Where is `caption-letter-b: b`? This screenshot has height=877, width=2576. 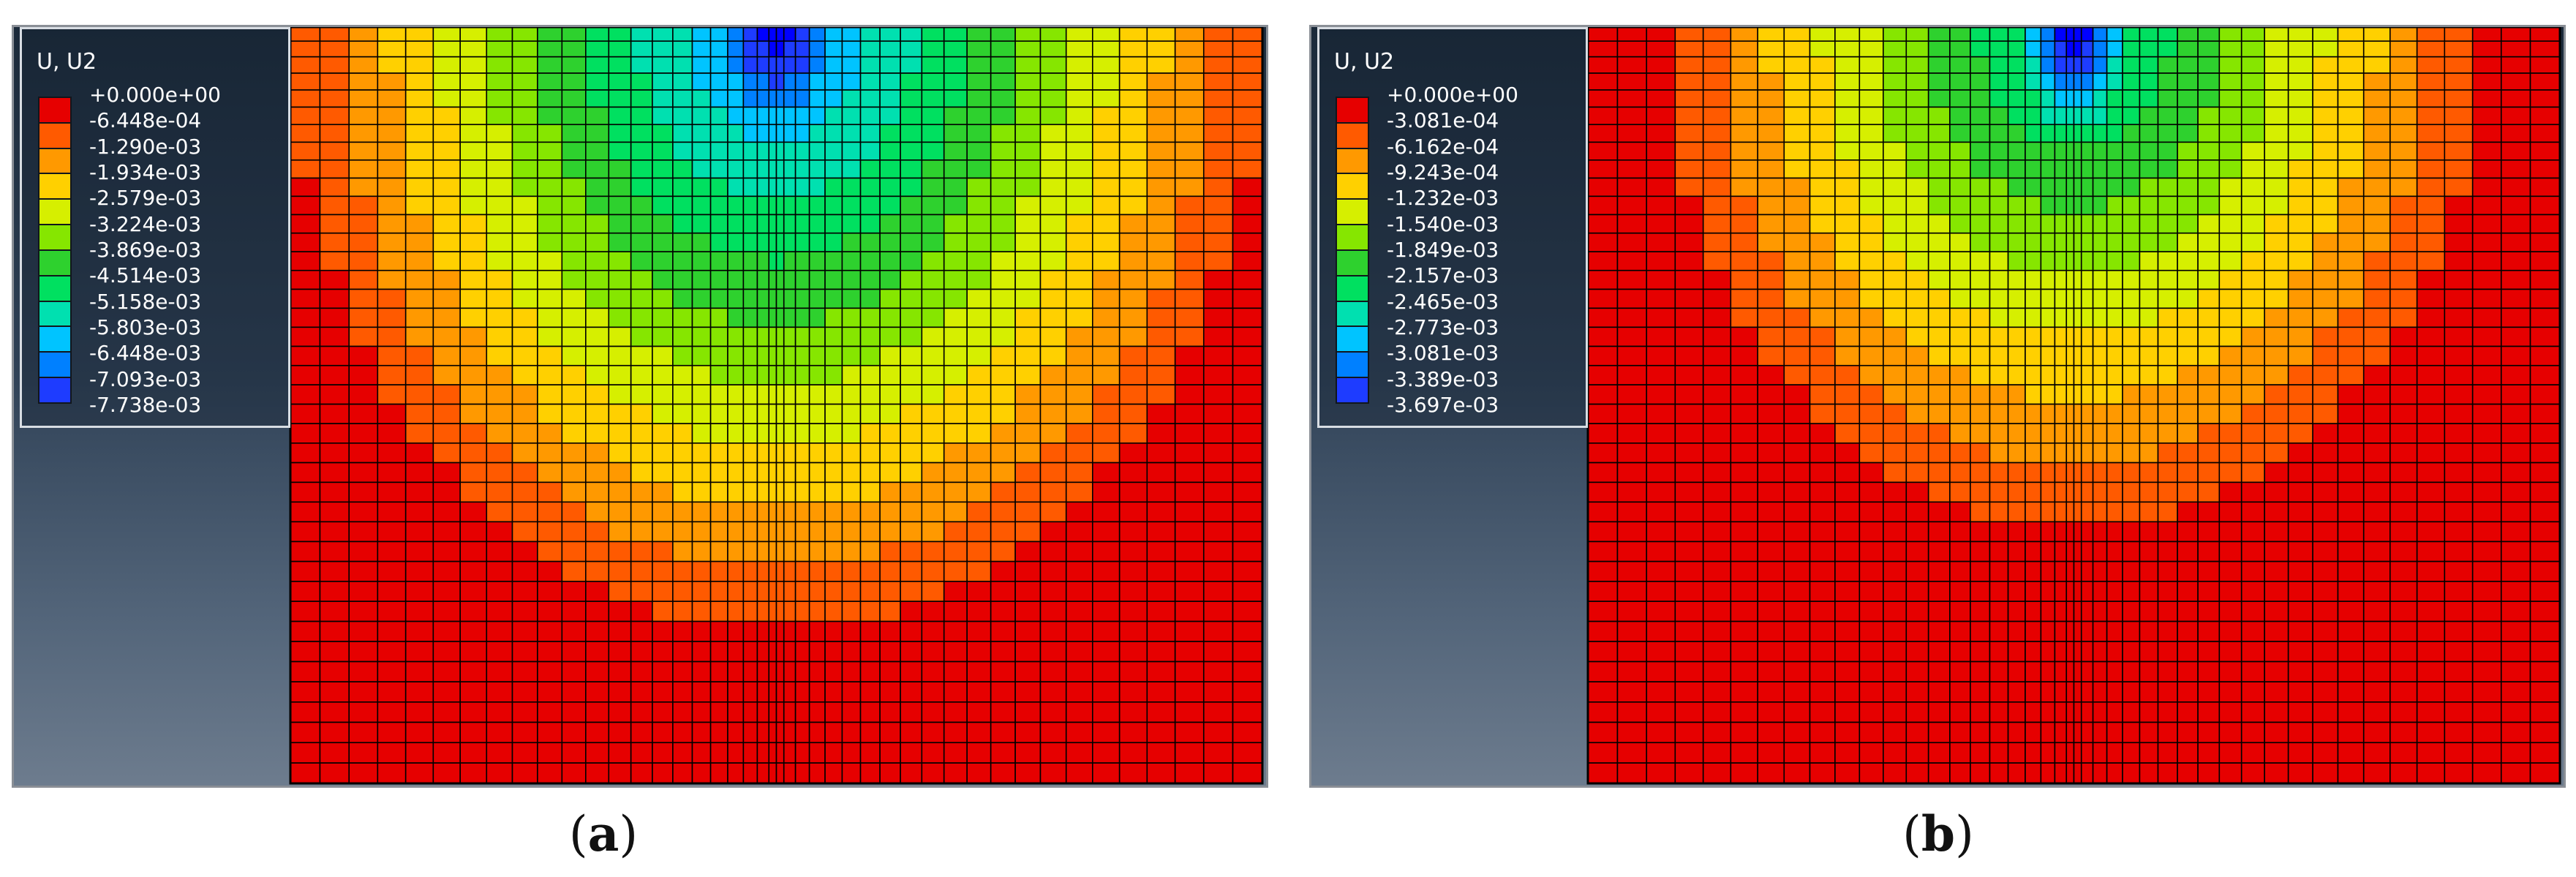
caption-letter-b: b is located at coordinates (1938, 833).